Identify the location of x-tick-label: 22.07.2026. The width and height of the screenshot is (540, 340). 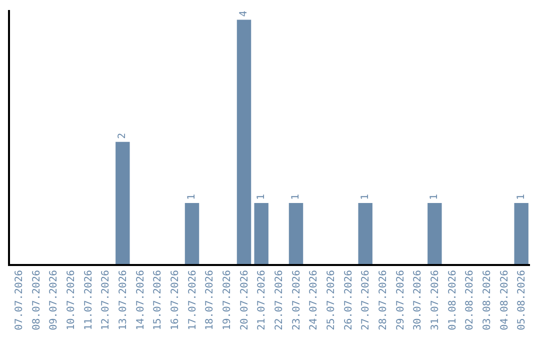
(279, 300).